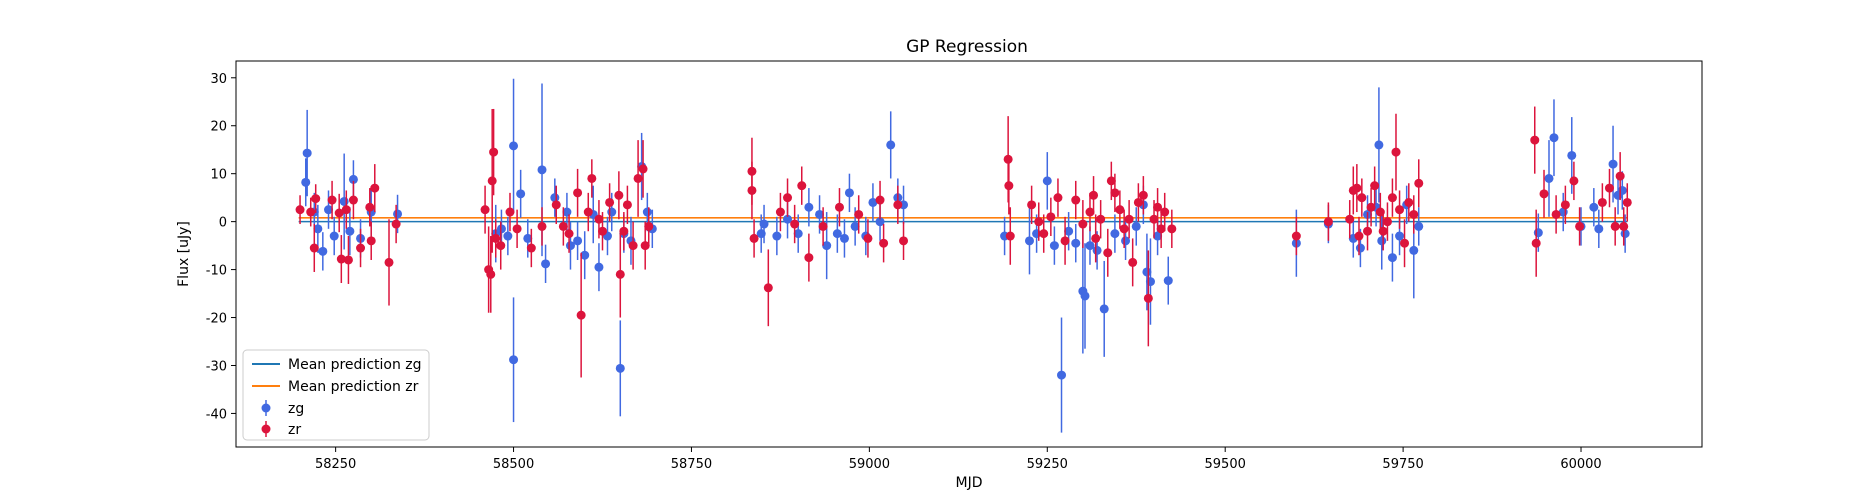 The height and width of the screenshot is (500, 1875). I want to click on x-tick-label: 58500, so click(513, 464).